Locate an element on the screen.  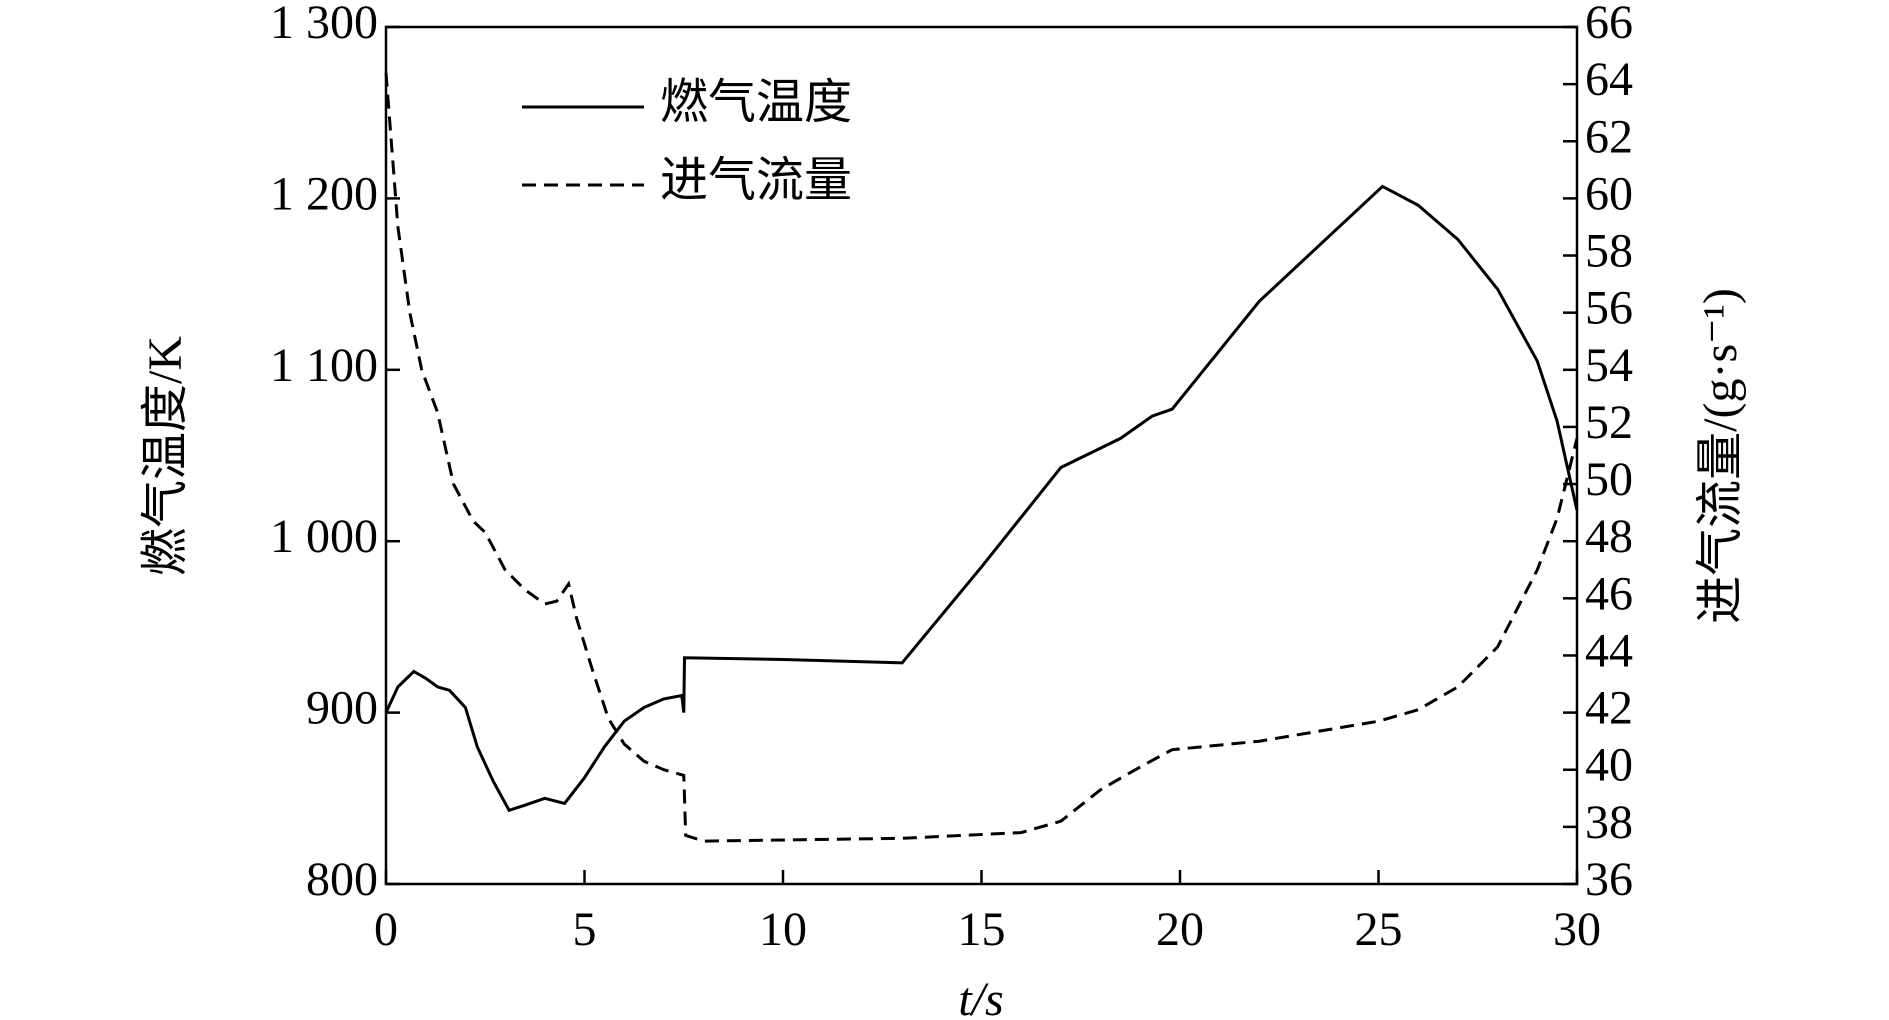
y2-tick-label: 44 is located at coordinates (1609, 650).